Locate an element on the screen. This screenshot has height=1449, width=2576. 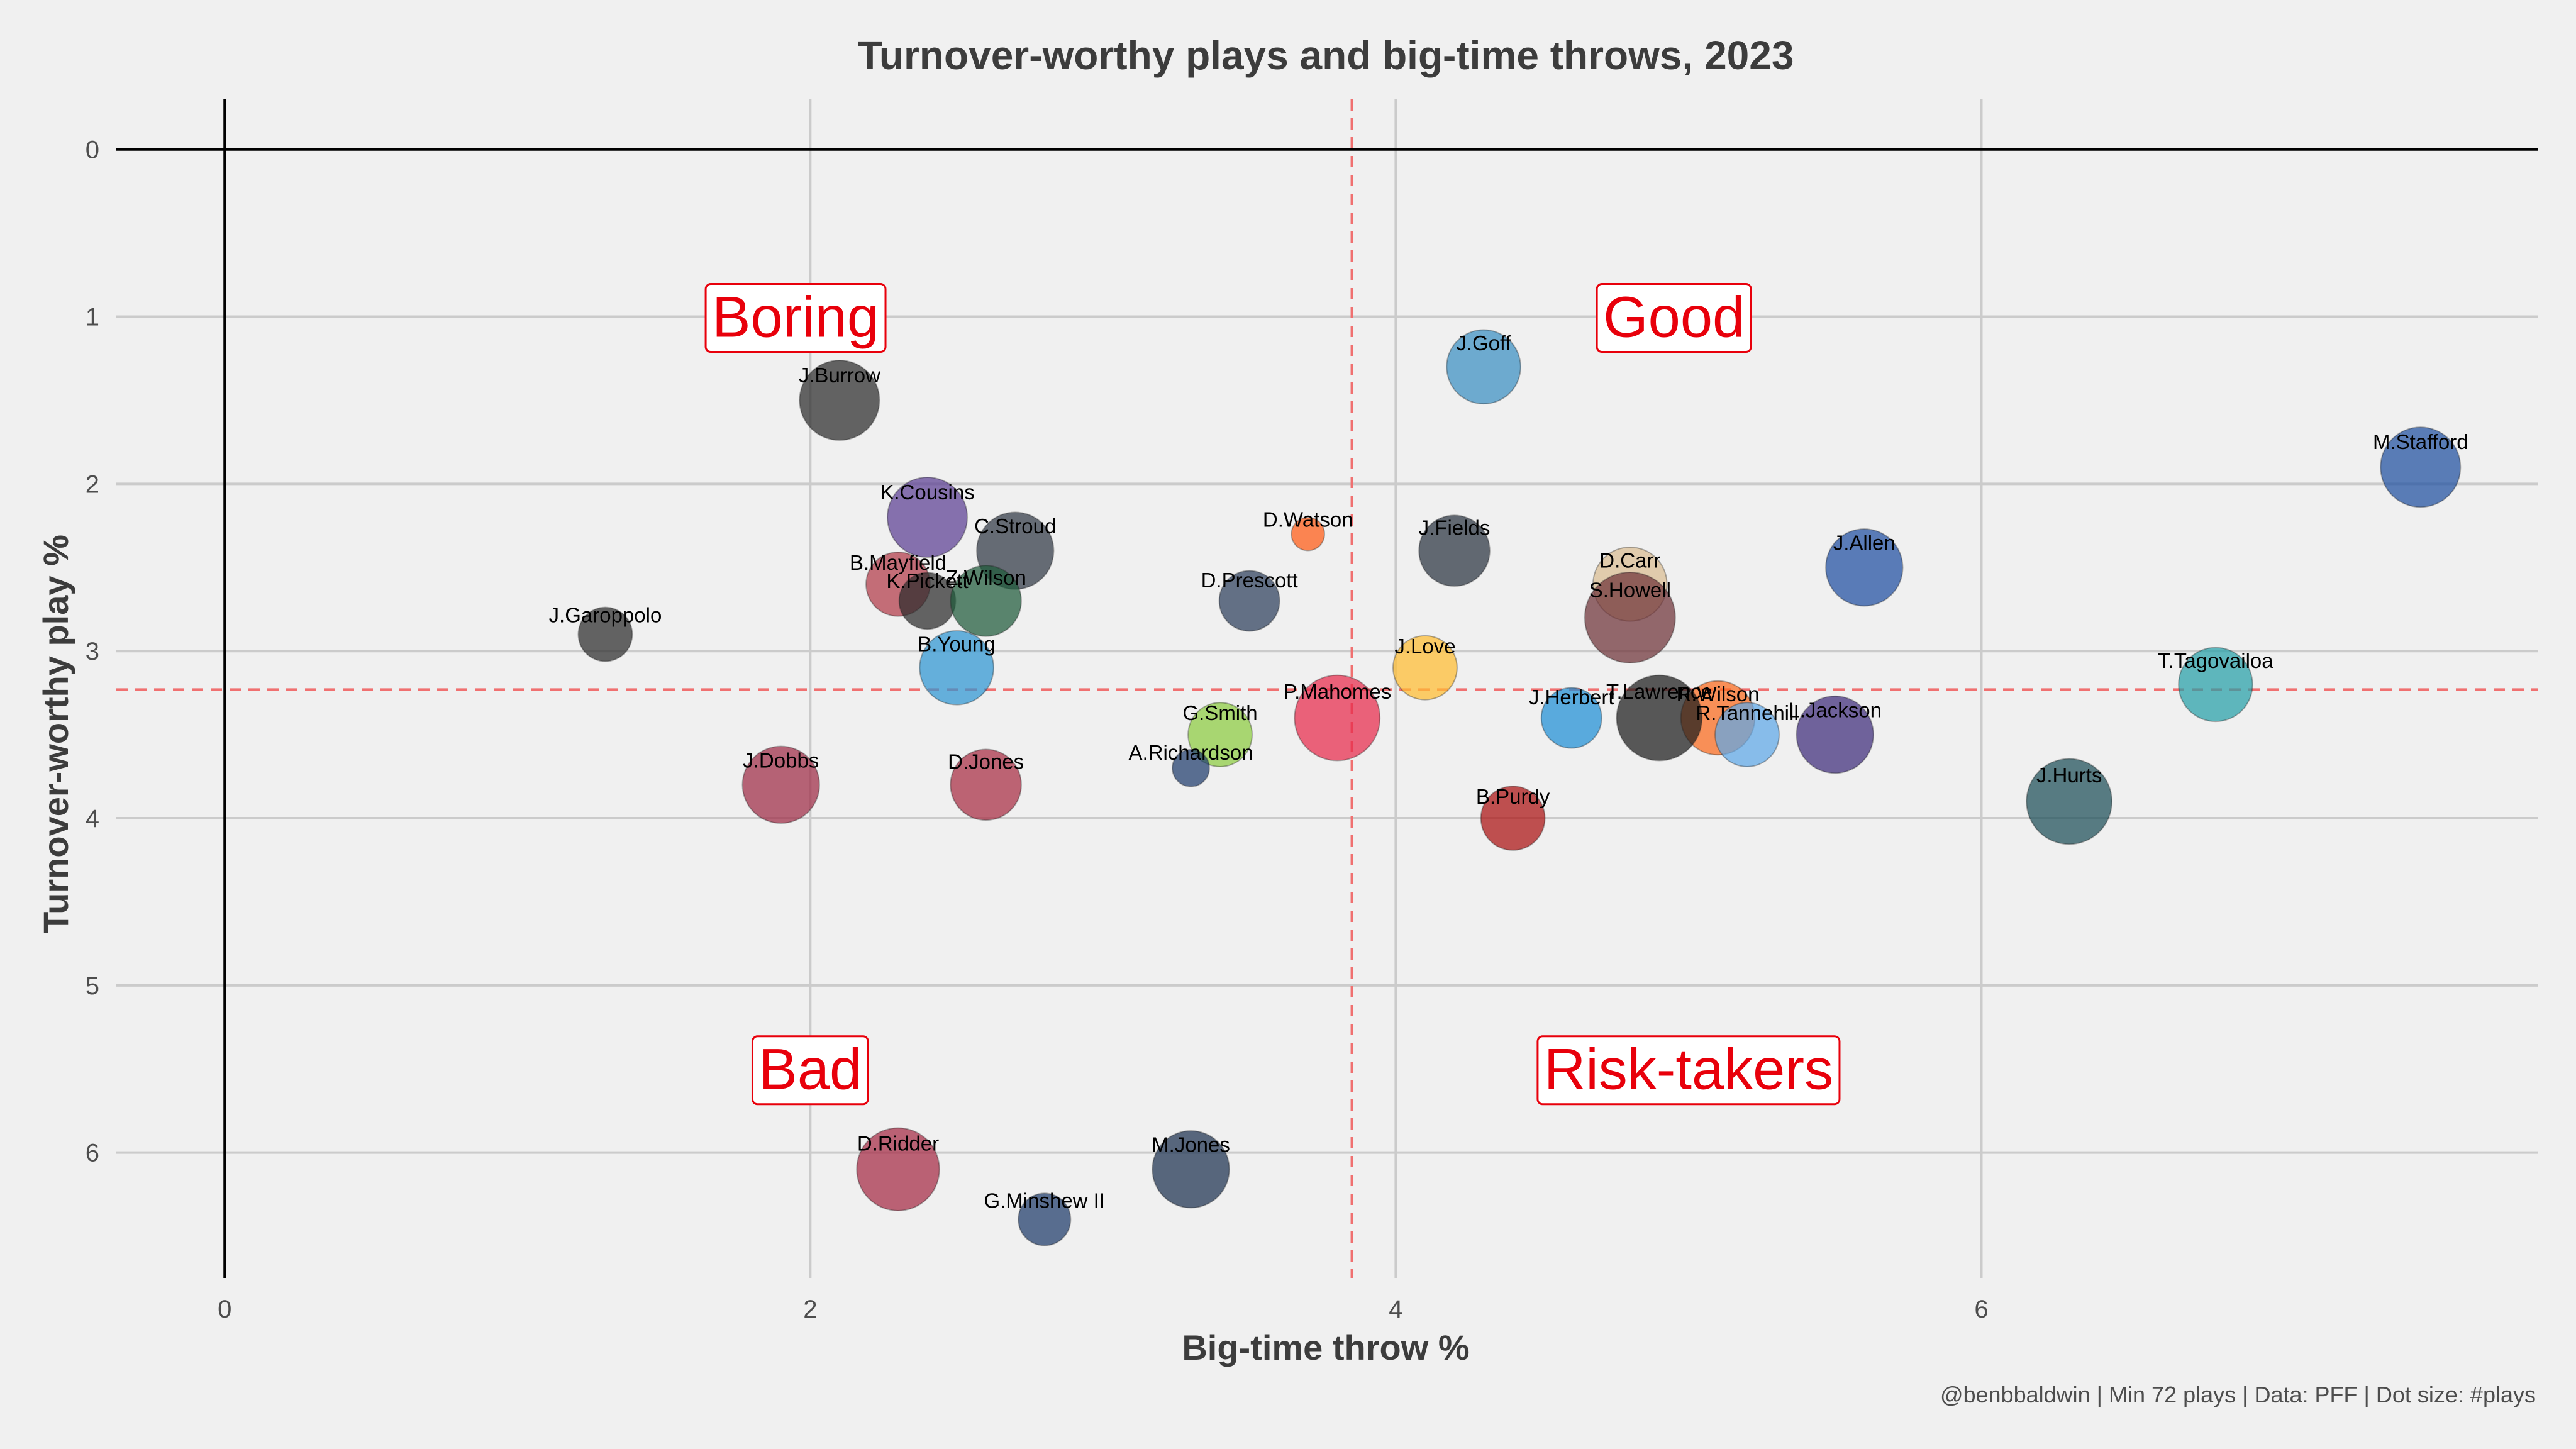
quadrant-label: Bad is located at coordinates (810, 1070).